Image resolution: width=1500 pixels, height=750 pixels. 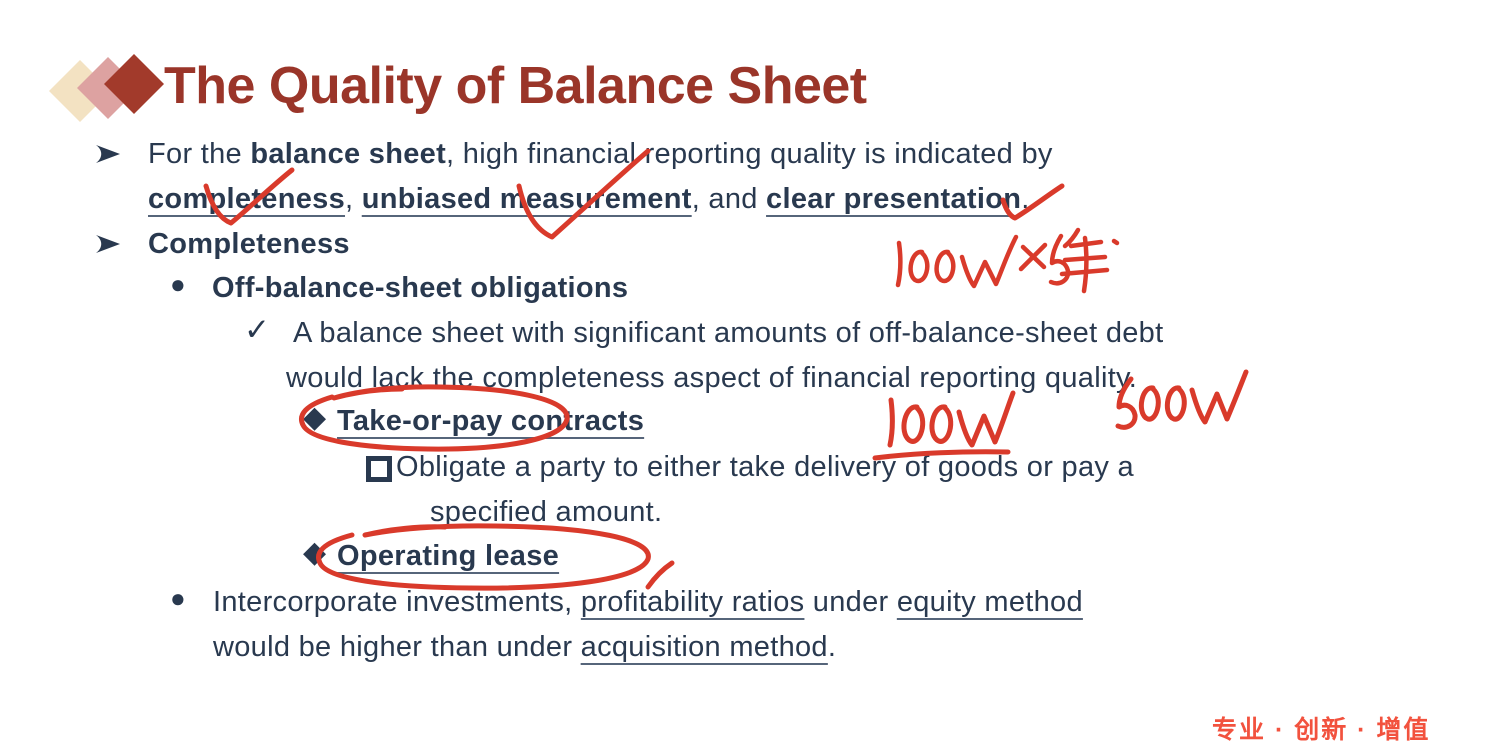 I want to click on logo-diamond-cream-icon, so click(x=80, y=91).